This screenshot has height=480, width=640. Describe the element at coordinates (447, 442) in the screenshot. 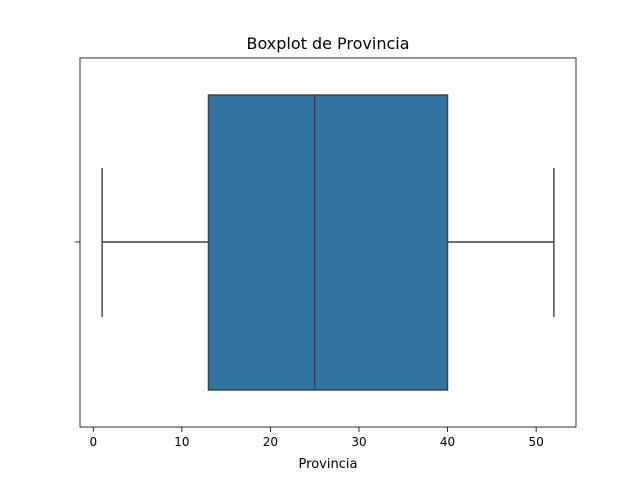

I see `x-tick-label: 40` at that location.